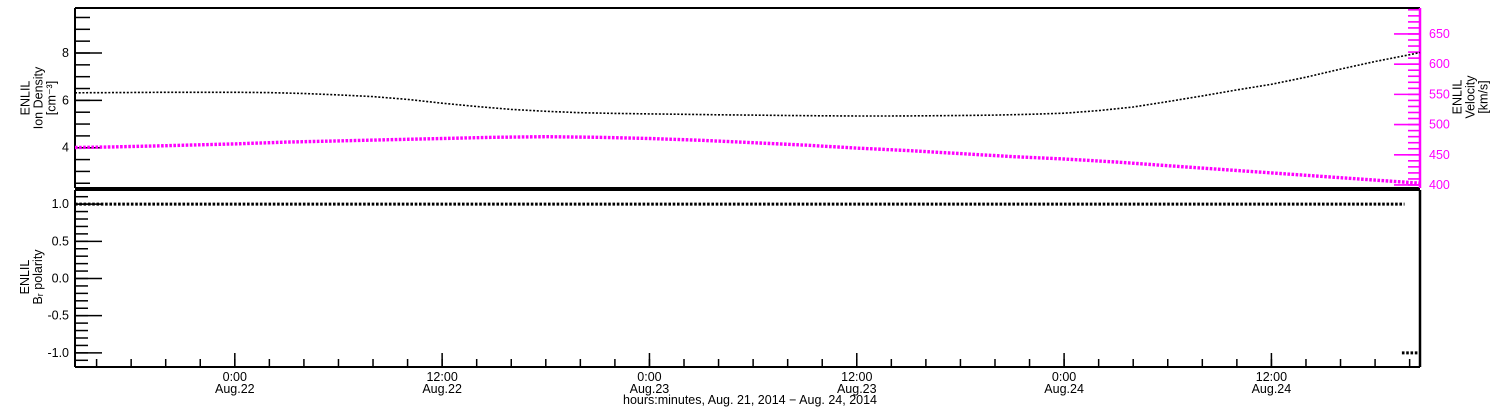 The height and width of the screenshot is (410, 1500). Describe the element at coordinates (31, 277) in the screenshot. I see `br-polarity-axis-title: ENLIL Bᵣ polarity` at that location.